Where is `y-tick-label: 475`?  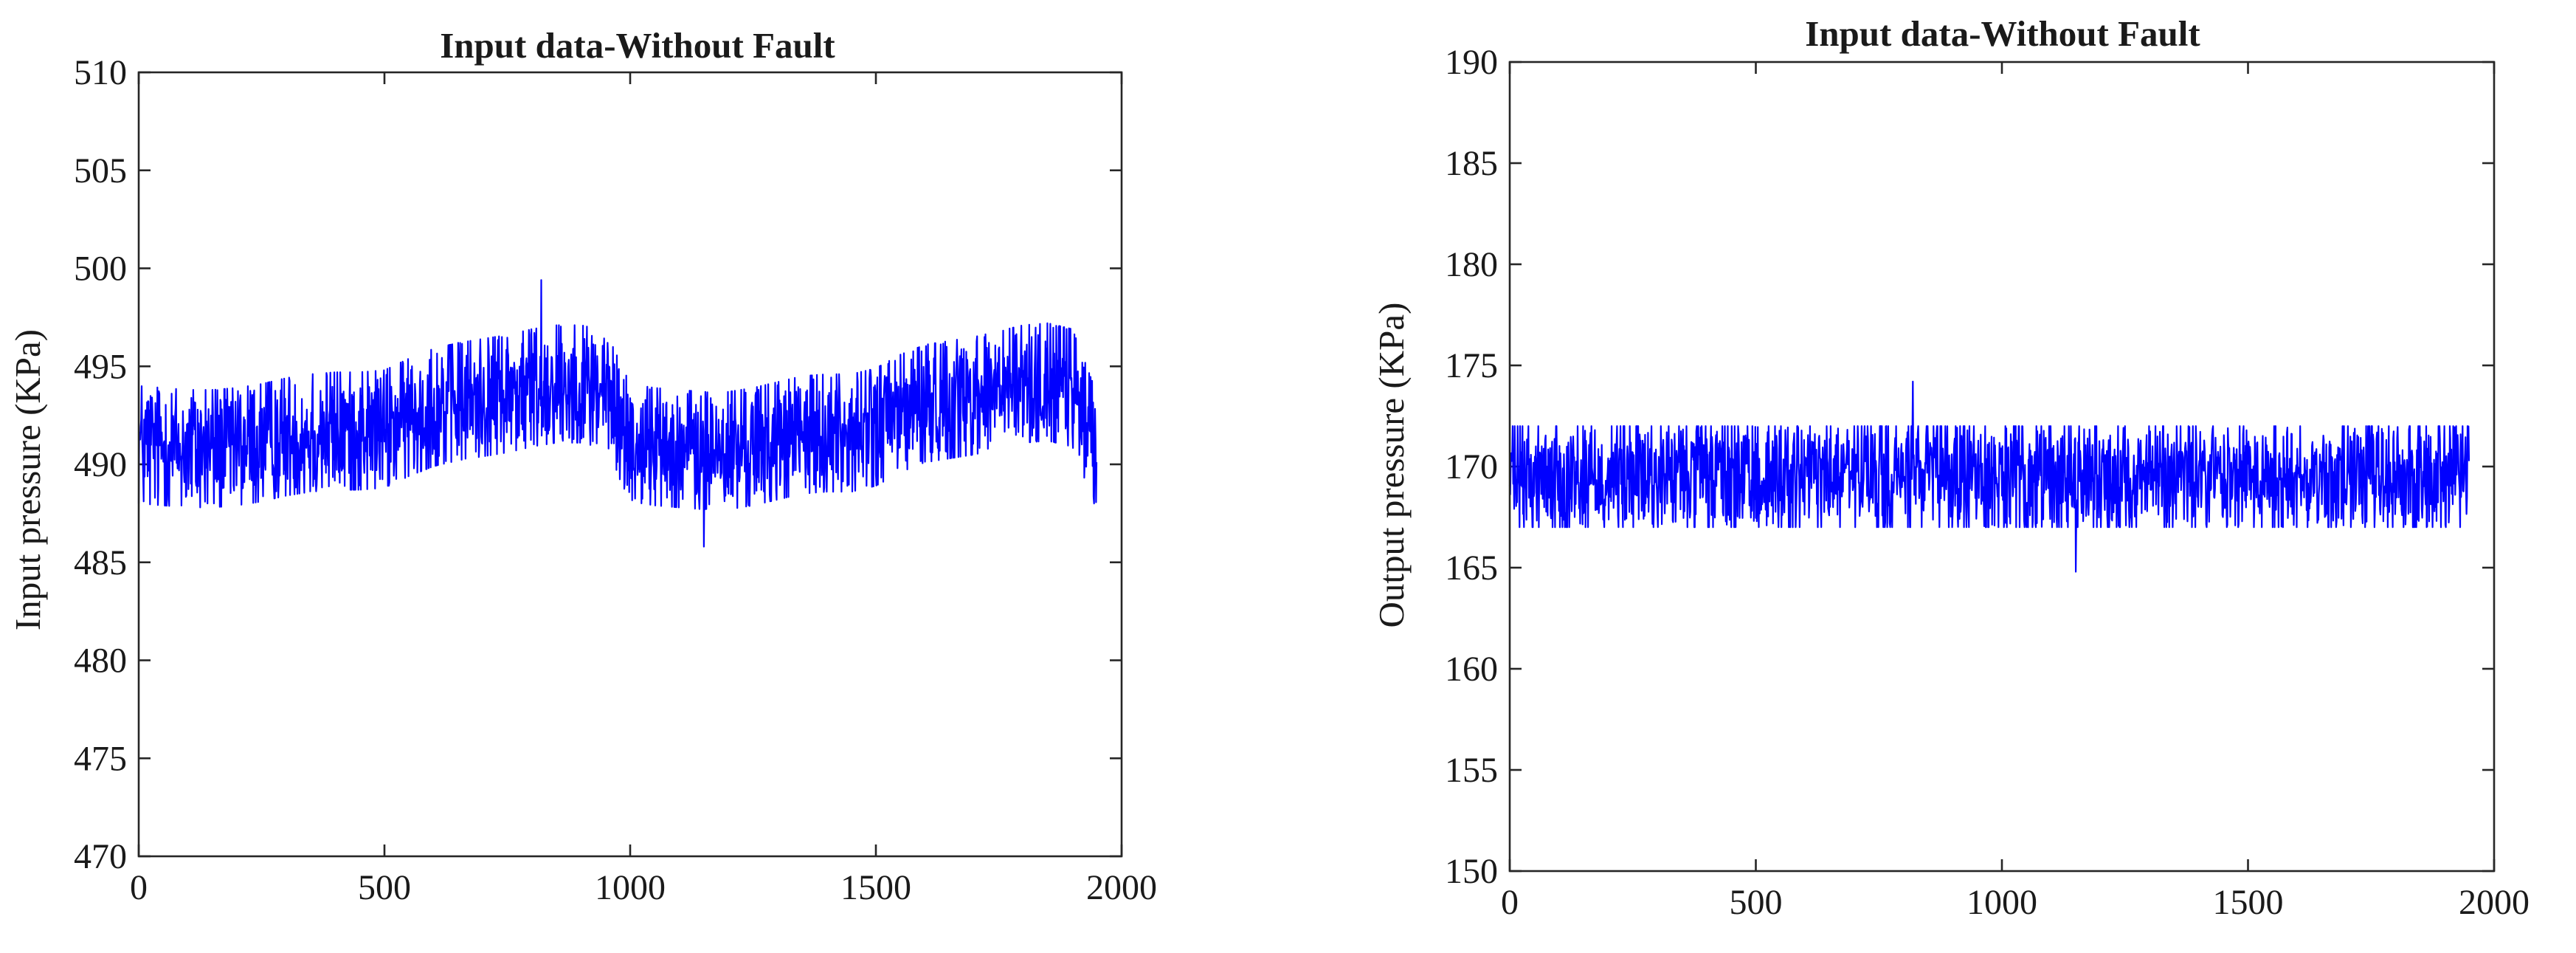
y-tick-label: 475 is located at coordinates (100, 758).